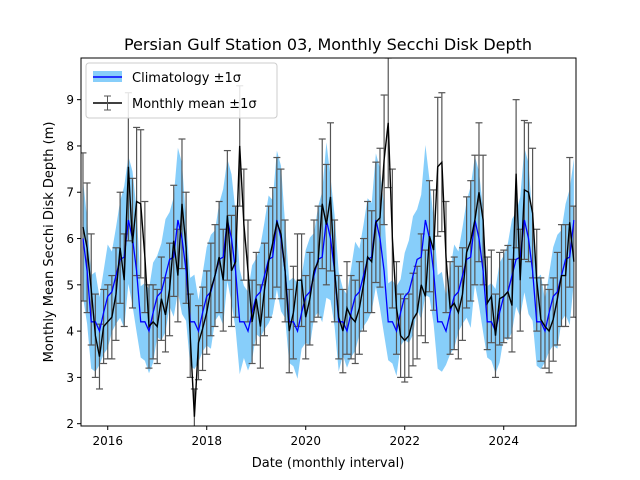 The width and height of the screenshot is (640, 480). Describe the element at coordinates (503, 441) in the screenshot. I see `x-tick-label: 2024` at that location.